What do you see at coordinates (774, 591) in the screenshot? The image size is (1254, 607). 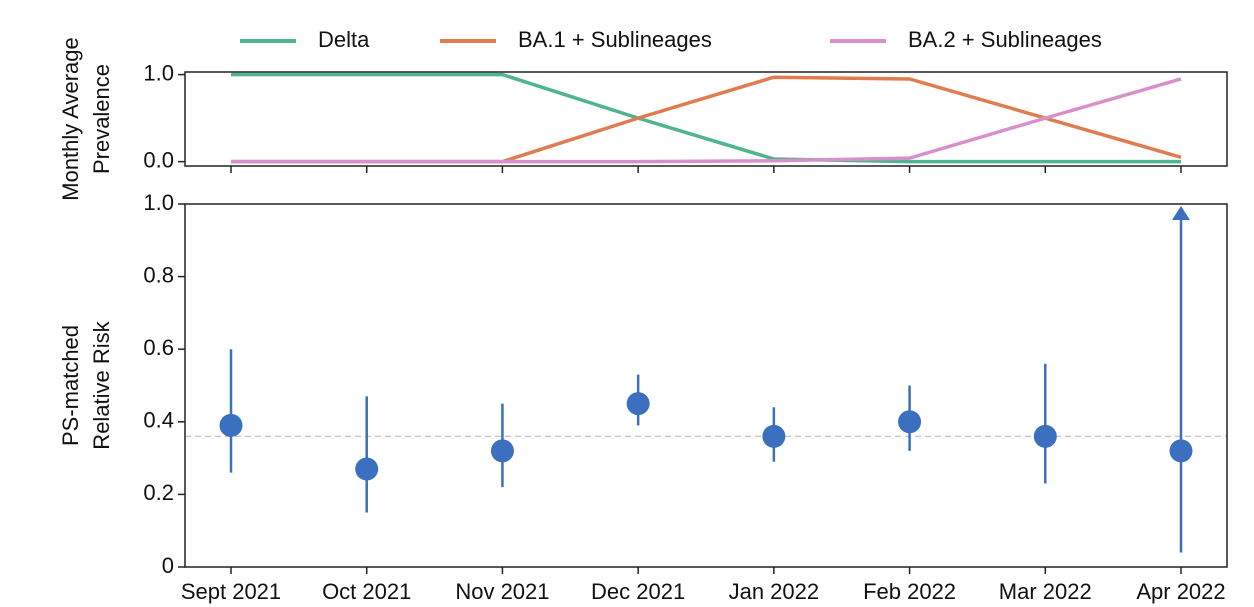 I see `x-tick-label: Jan 2022` at bounding box center [774, 591].